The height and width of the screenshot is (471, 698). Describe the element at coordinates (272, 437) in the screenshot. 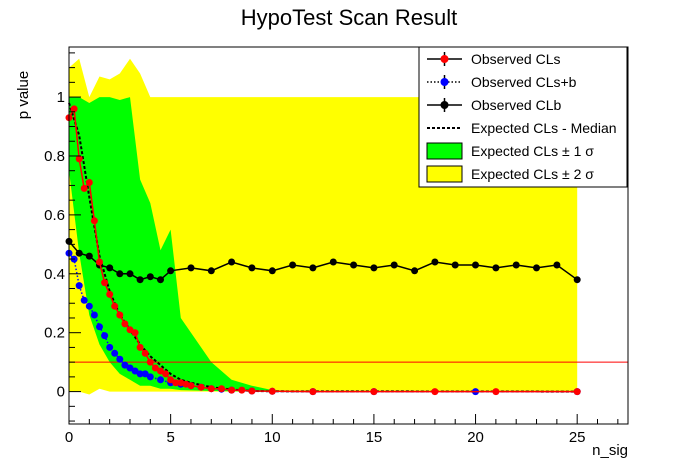

I see `x-tick-label: 10` at that location.